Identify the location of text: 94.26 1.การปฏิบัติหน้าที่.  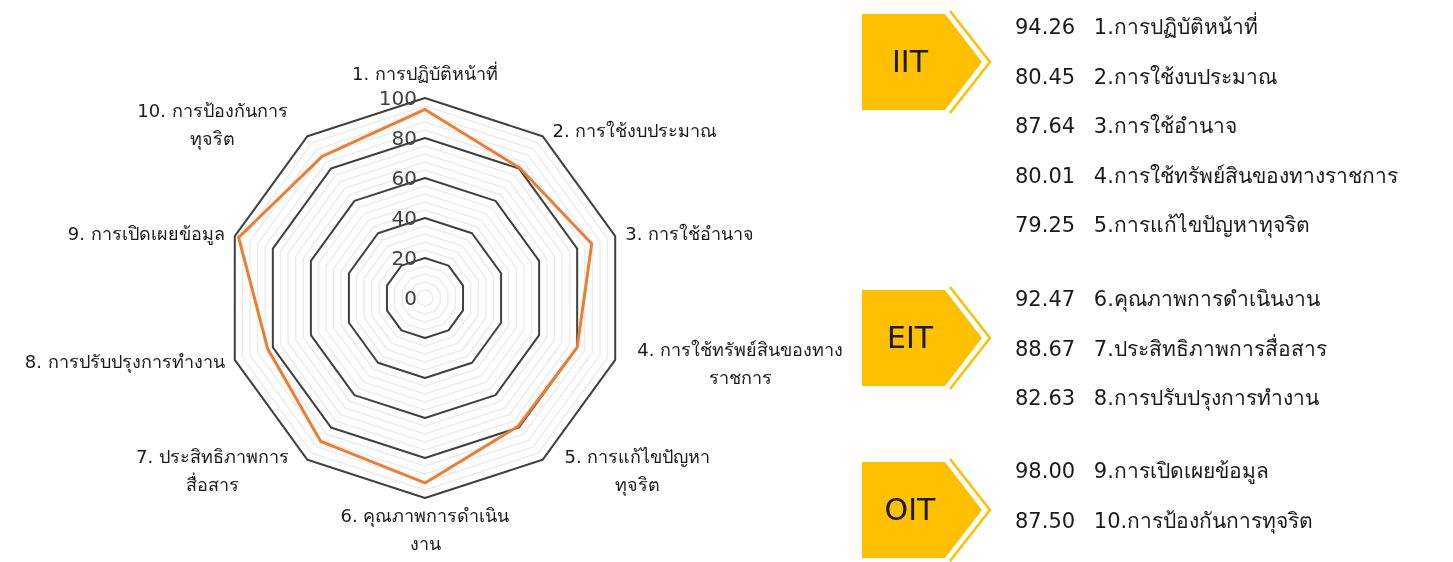
(1136, 27).